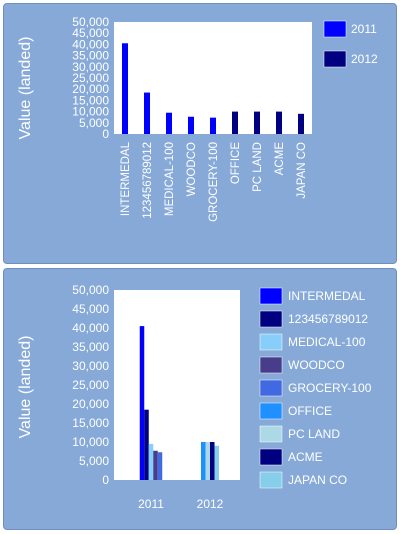 The height and width of the screenshot is (534, 400). I want to click on bar-2012-acme, so click(279, 122).